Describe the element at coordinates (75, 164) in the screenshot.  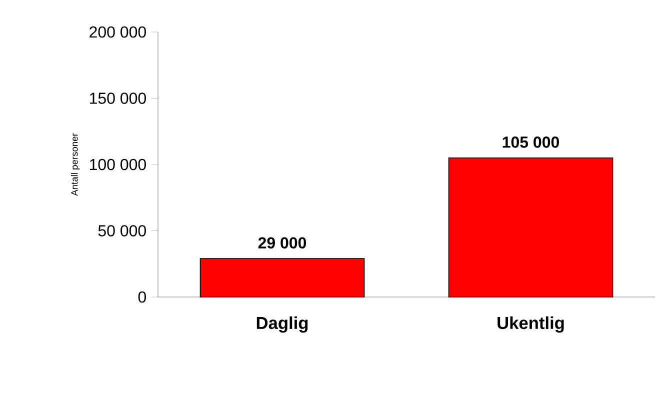
I see `y-axis-title: Antall personer` at that location.